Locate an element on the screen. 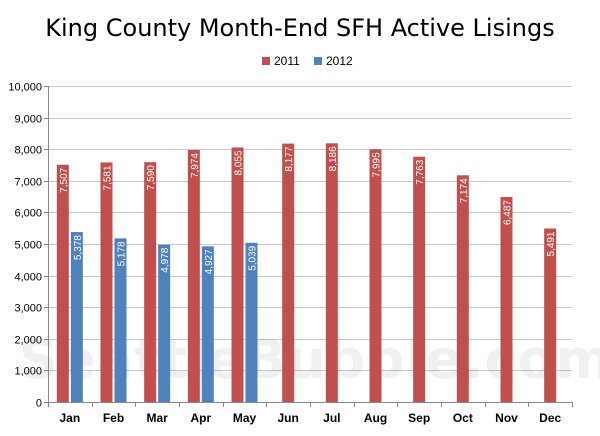  bar-2011-aug is located at coordinates (375, 275).